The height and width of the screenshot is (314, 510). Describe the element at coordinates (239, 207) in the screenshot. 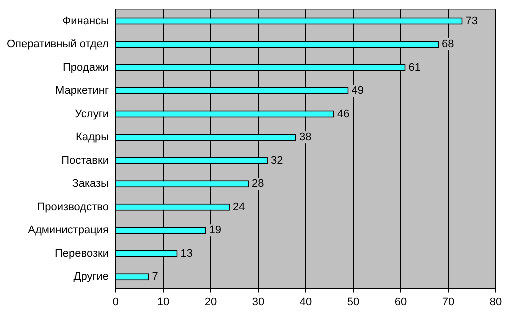

I see `data-label: 24` at that location.